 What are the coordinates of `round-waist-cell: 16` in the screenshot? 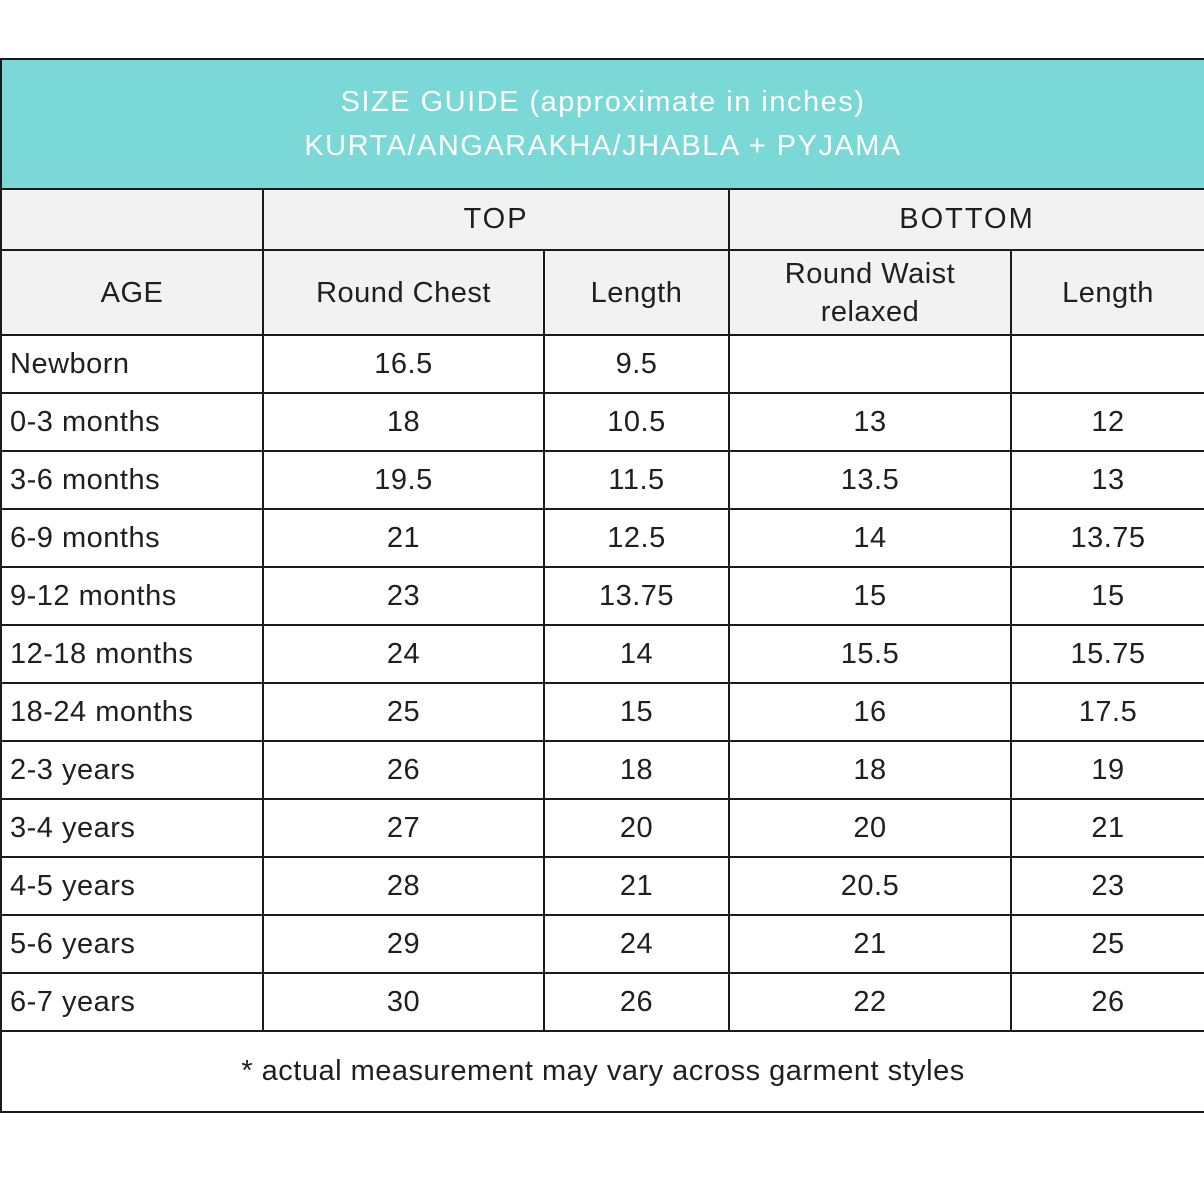 It's located at (870, 712).